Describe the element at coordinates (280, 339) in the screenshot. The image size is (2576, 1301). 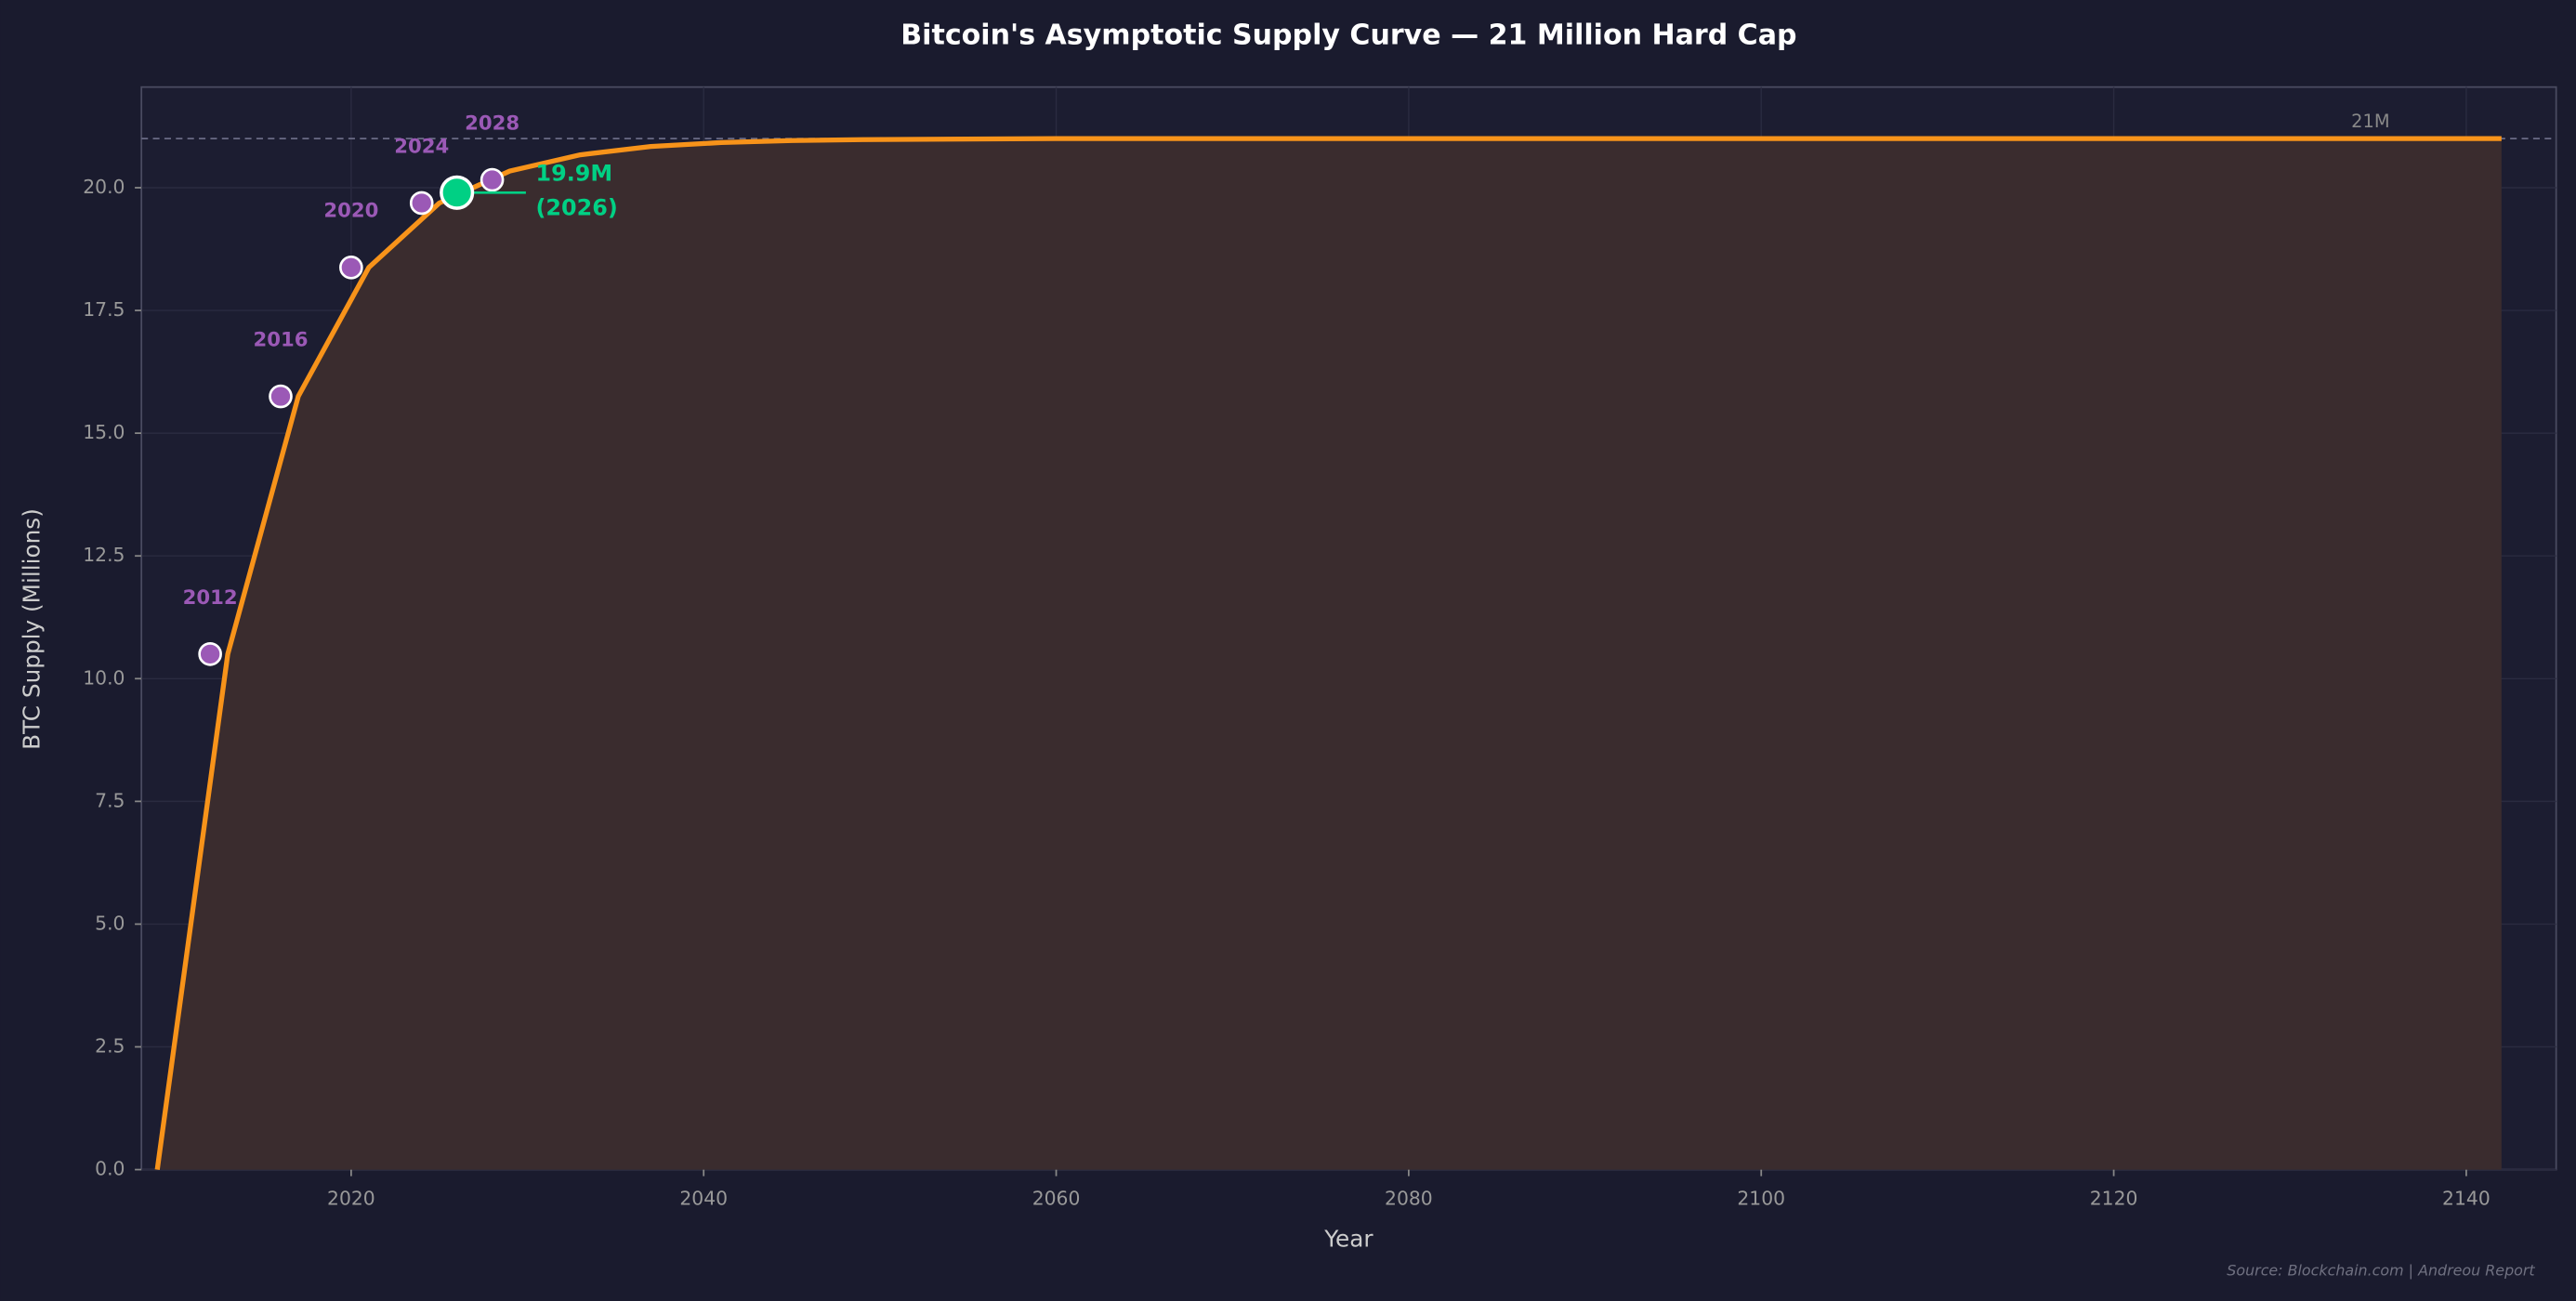
I see `halving-label: 2016` at that location.